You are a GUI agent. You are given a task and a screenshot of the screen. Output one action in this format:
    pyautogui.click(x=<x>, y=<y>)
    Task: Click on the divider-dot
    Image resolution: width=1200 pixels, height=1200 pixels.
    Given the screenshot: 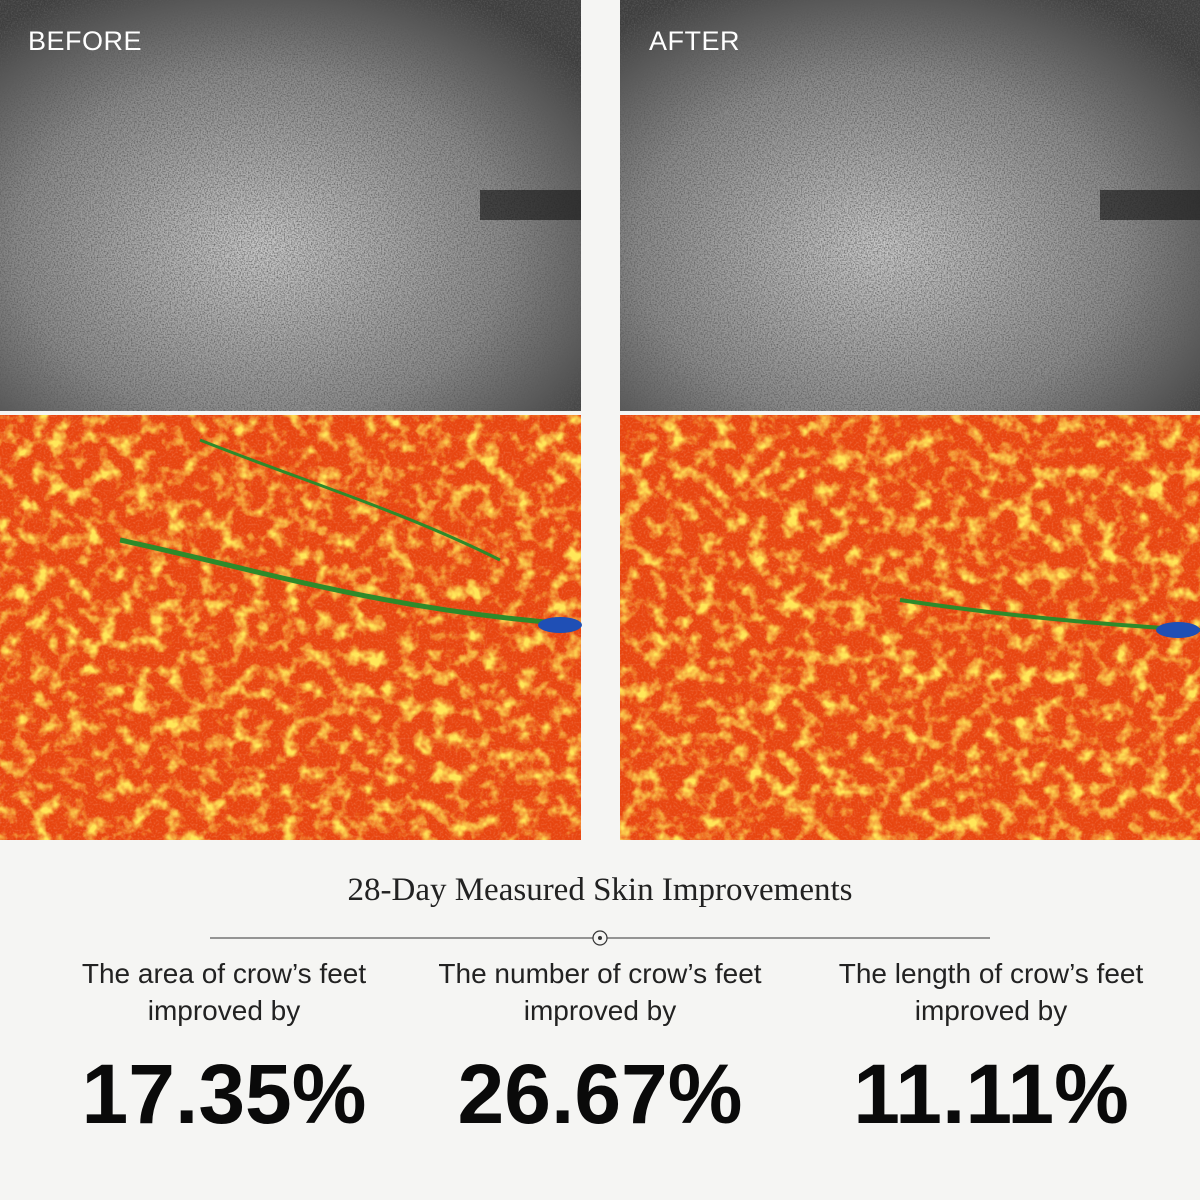 What is the action you would take?
    pyautogui.click(x=600, y=938)
    